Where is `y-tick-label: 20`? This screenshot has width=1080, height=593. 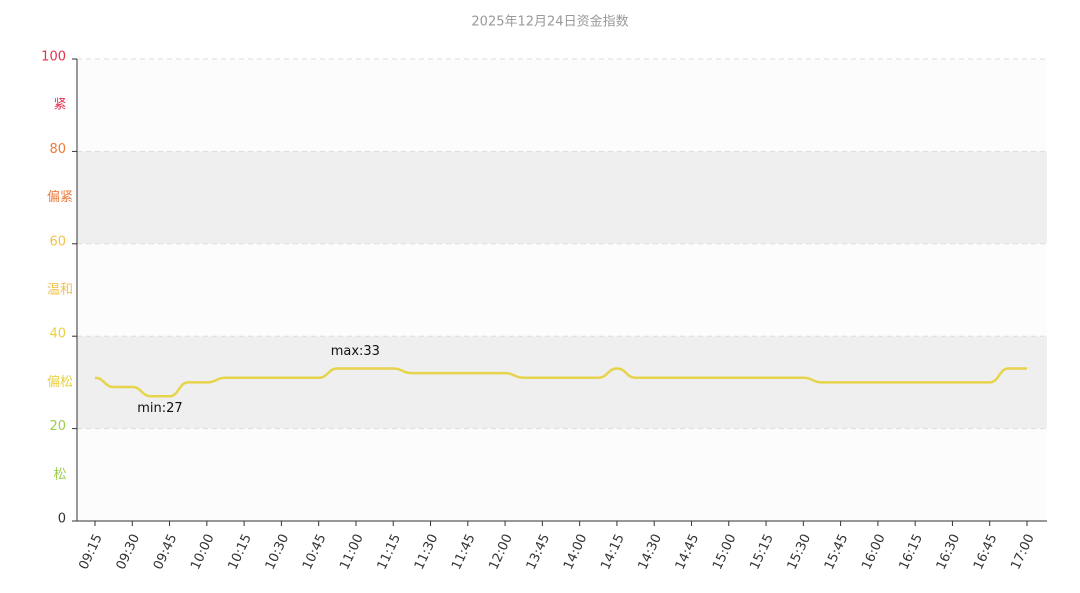
y-tick-label: 20 is located at coordinates (57, 426).